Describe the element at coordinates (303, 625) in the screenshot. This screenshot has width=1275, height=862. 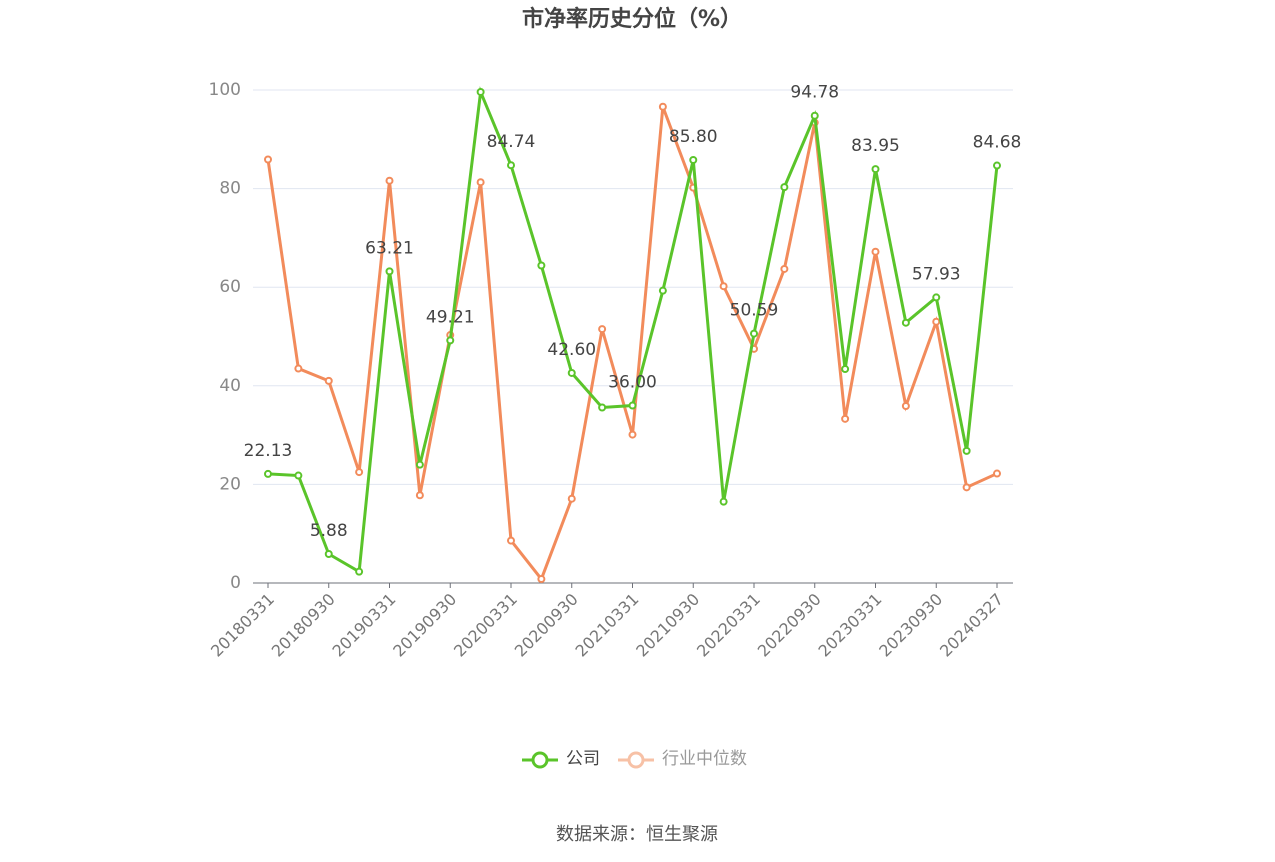
I see `x-tick-label: 20180930` at that location.